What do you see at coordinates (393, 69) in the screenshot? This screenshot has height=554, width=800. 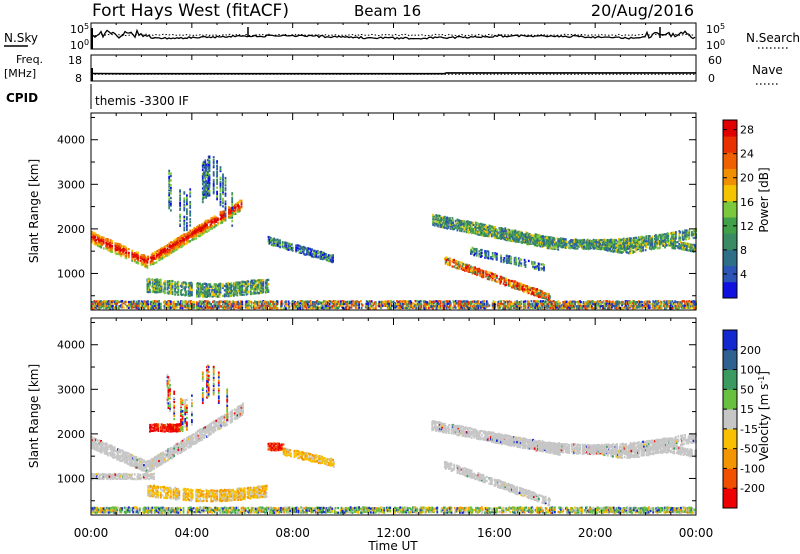 I see `frequency-panel: Freq. [MHz] 18 8 60 0 Nave` at bounding box center [393, 69].